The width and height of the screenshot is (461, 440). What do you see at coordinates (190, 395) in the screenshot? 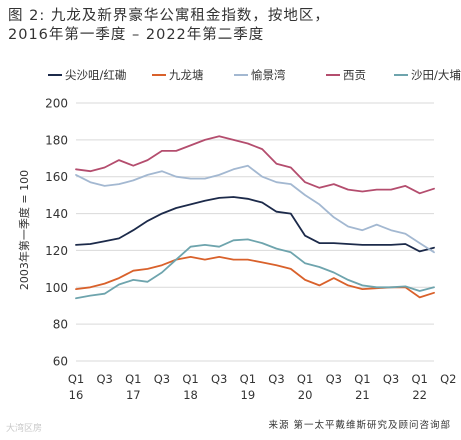
I see `x-tick-year: 18` at bounding box center [190, 395].